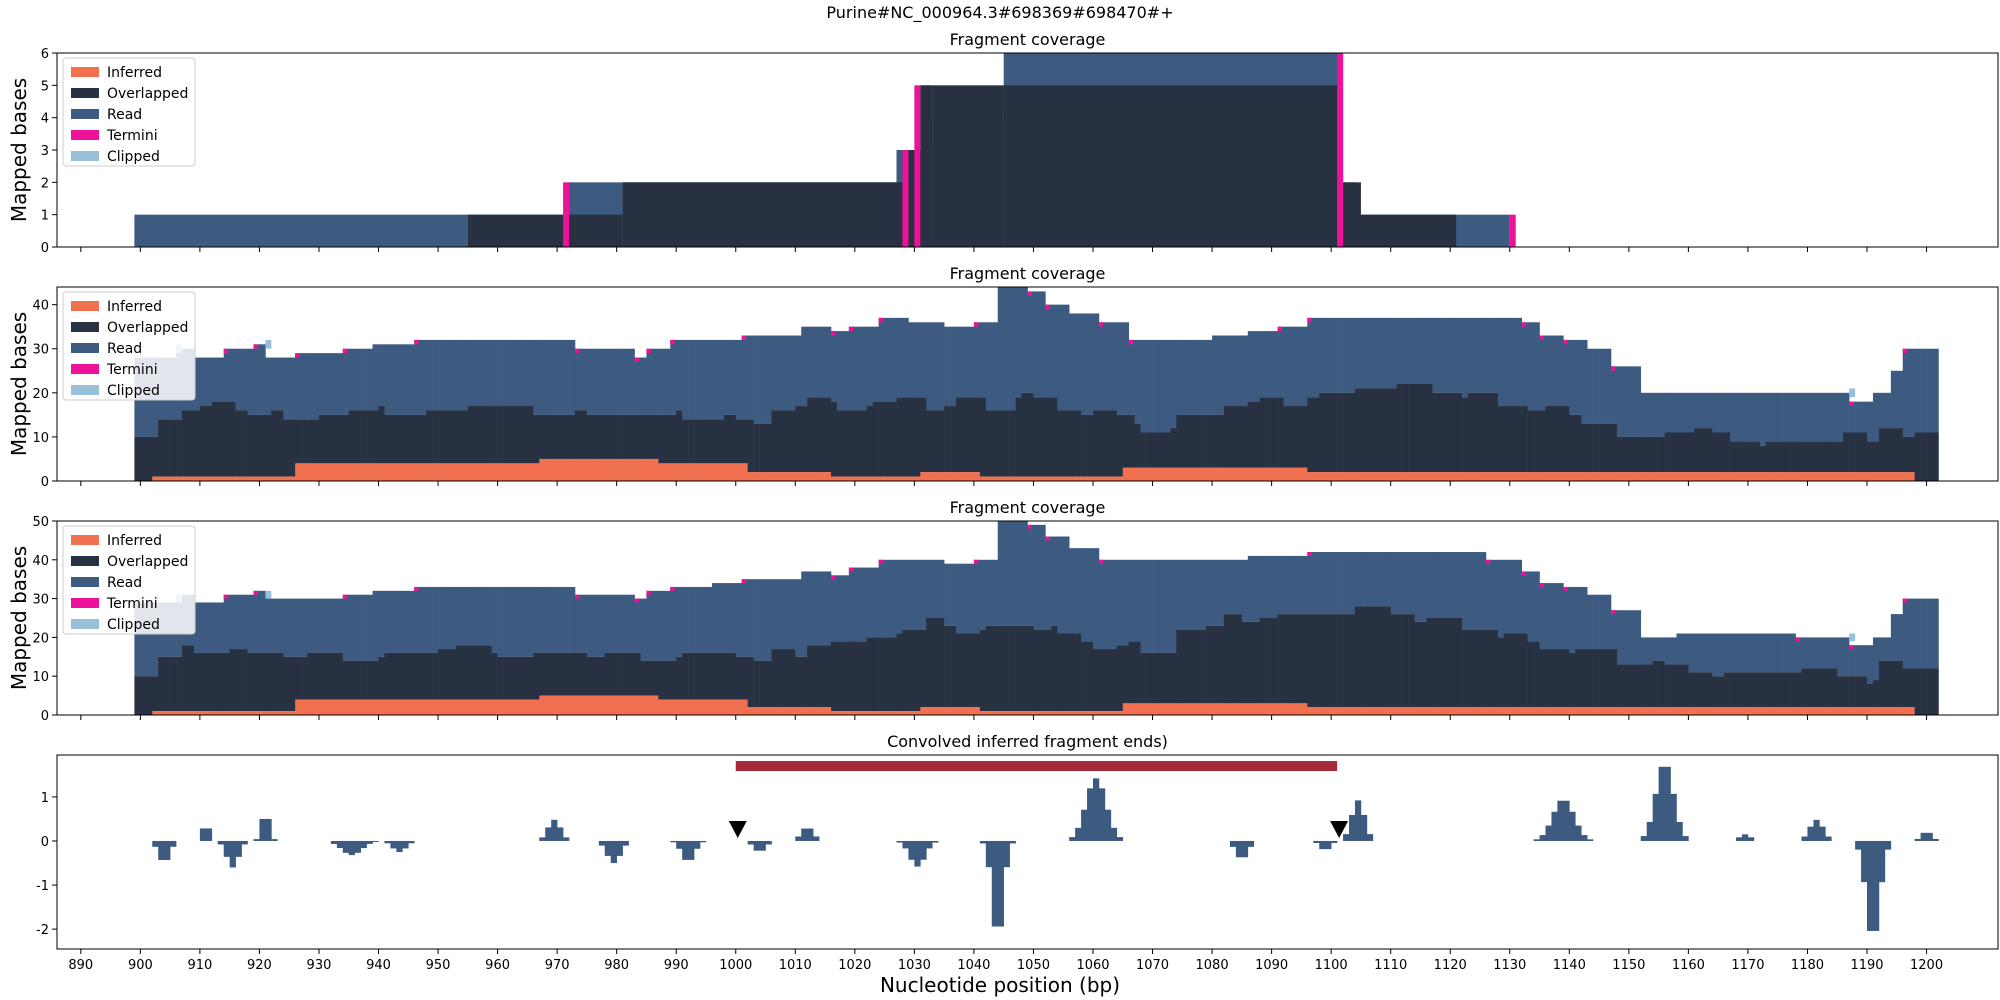 The image size is (2000, 1000). What do you see at coordinates (147, 562) in the screenshot?
I see `legend-label-overlapped: Overlapped` at bounding box center [147, 562].